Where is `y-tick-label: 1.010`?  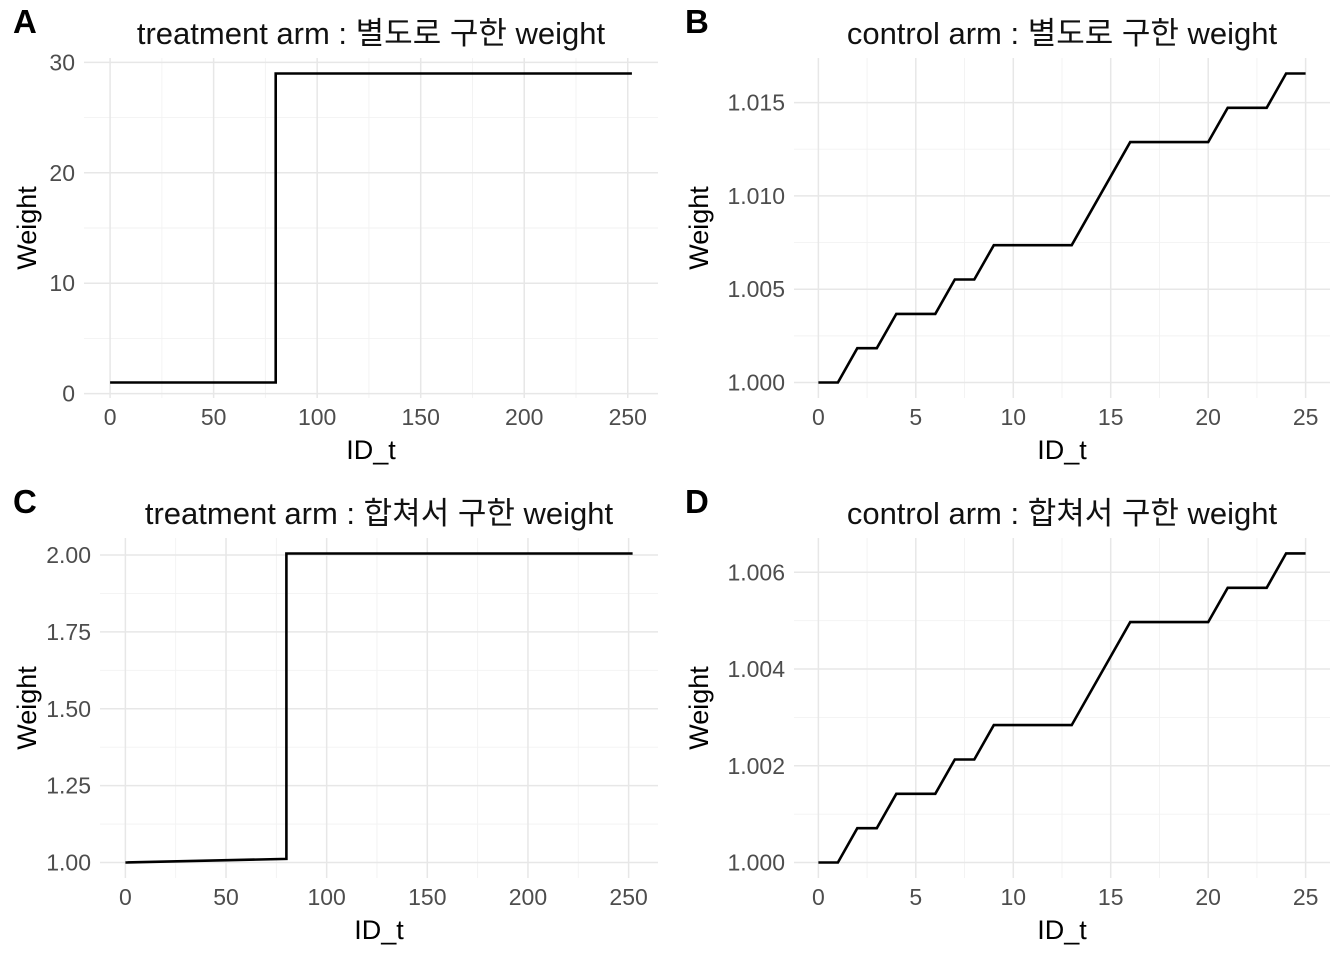
y-tick-label: 1.010 is located at coordinates (756, 196).